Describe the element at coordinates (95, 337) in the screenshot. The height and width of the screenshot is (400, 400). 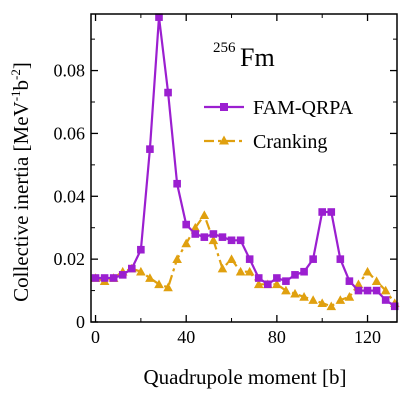
I see `x-tick-label: 0` at that location.